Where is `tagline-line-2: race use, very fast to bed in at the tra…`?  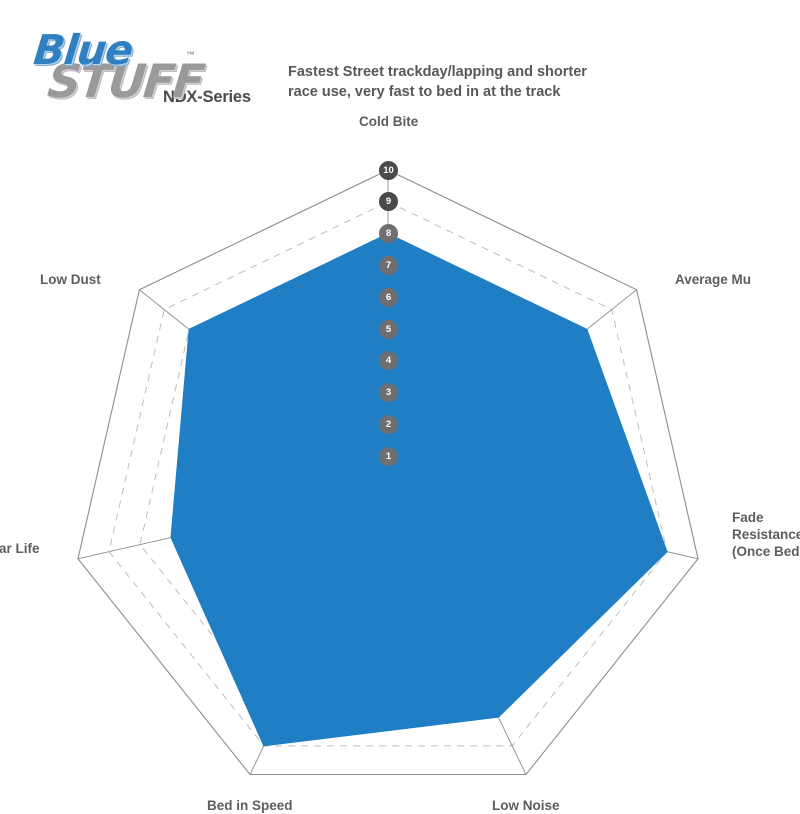 tagline-line-2: race use, very fast to bed in at the tra… is located at coordinates (424, 92).